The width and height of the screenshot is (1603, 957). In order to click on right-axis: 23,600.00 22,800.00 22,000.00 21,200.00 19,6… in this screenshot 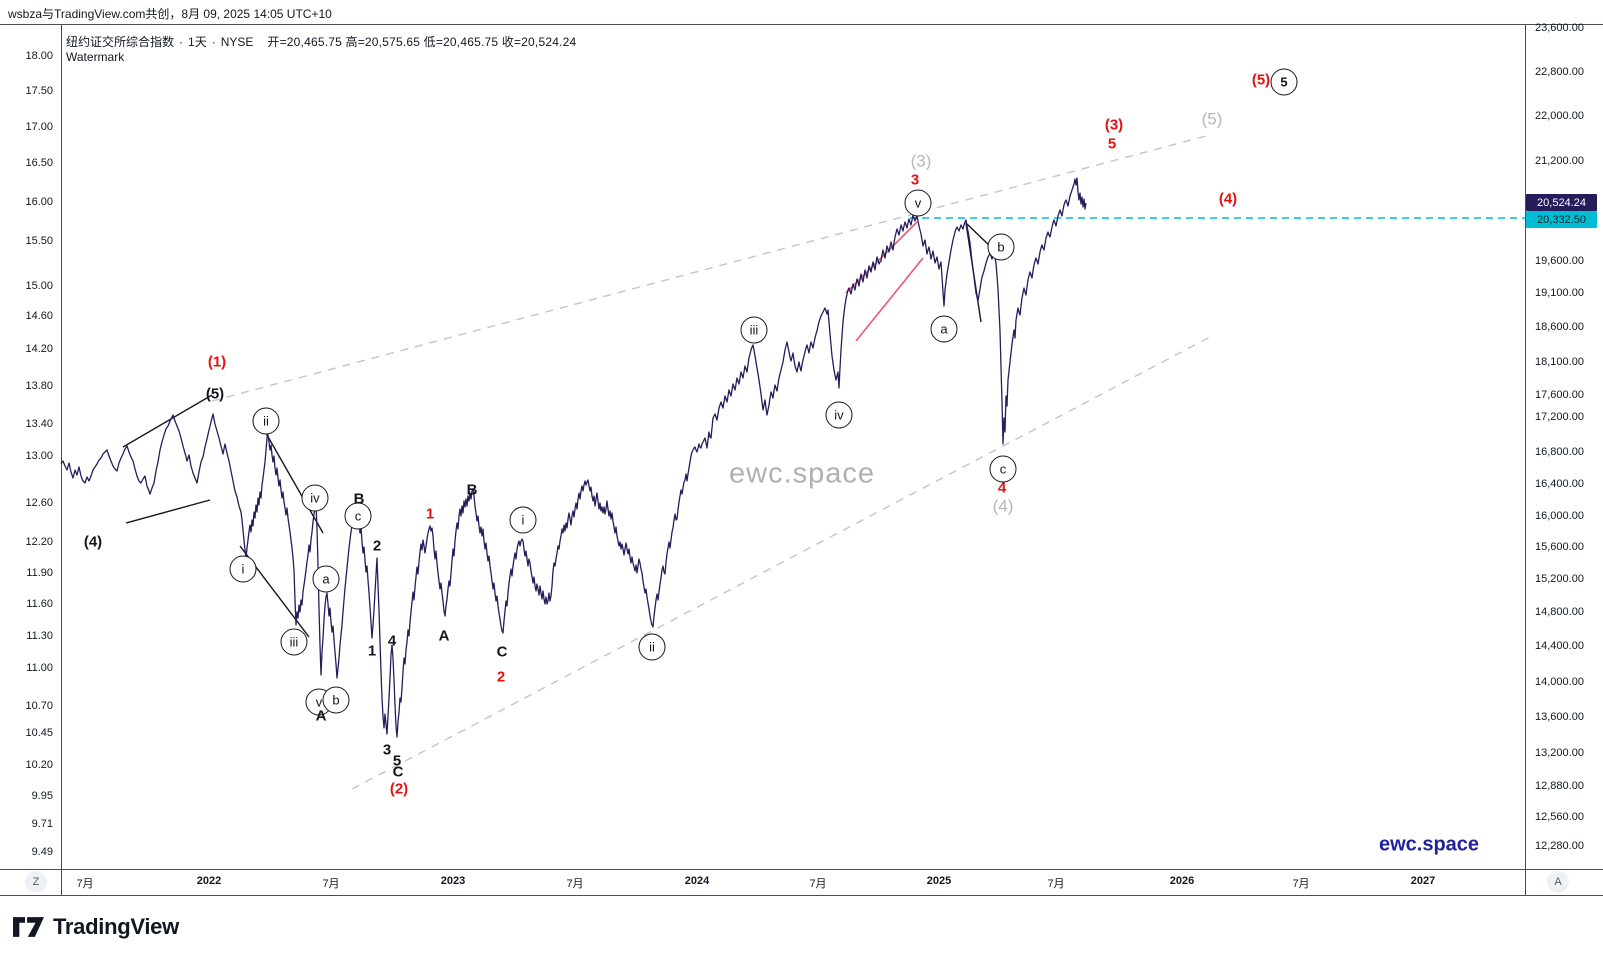, I will do `click(1564, 445)`.